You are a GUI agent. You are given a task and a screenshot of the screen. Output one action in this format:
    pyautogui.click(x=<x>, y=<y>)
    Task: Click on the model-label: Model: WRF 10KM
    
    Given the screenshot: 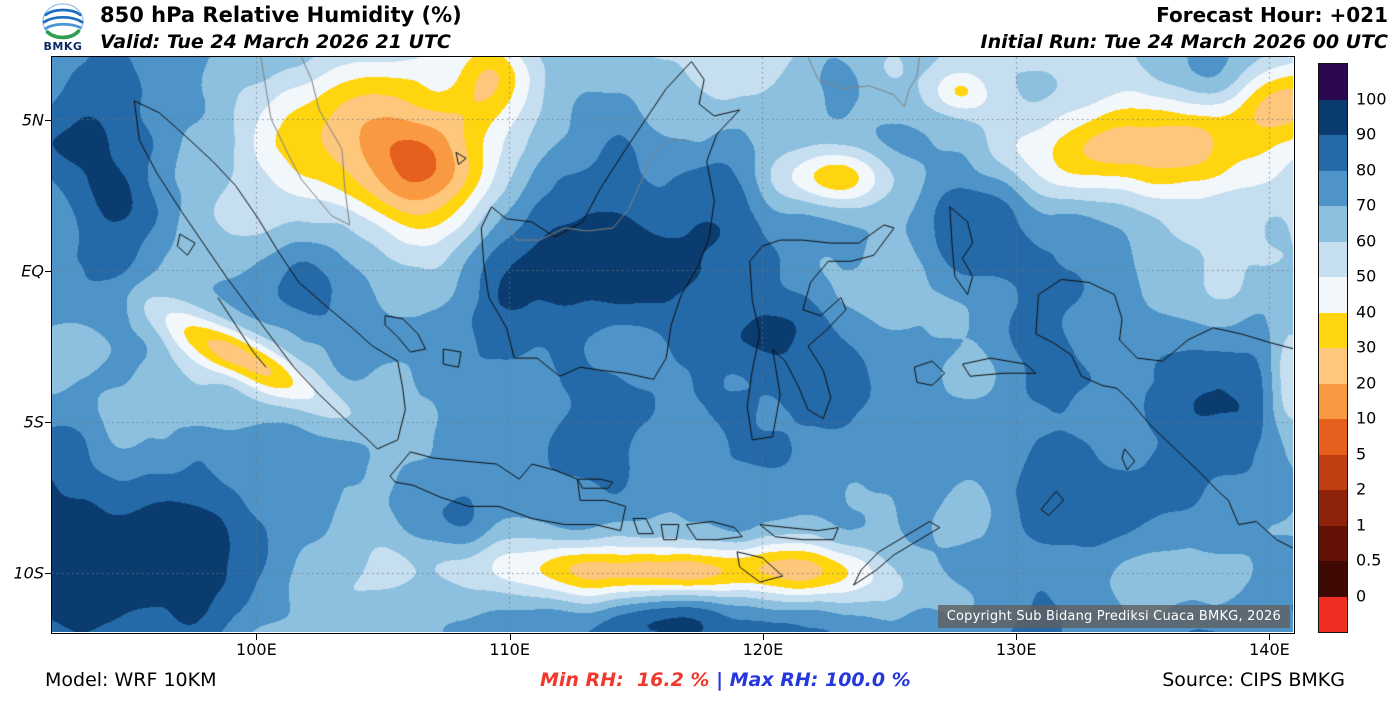 What is the action you would take?
    pyautogui.click(x=131, y=680)
    